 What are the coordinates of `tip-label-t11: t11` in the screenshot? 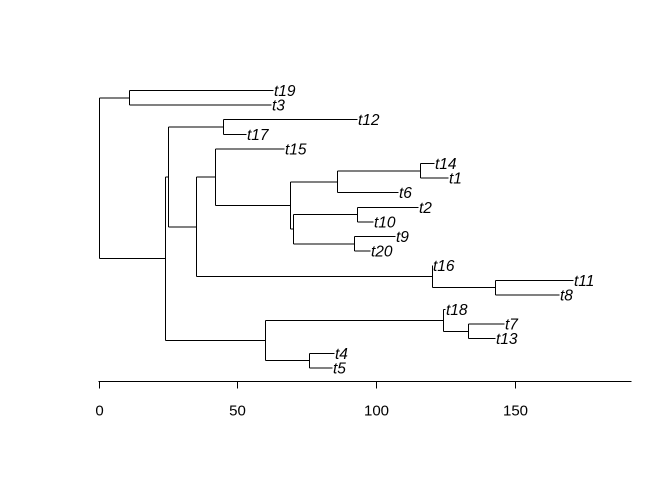 It's located at (584, 281).